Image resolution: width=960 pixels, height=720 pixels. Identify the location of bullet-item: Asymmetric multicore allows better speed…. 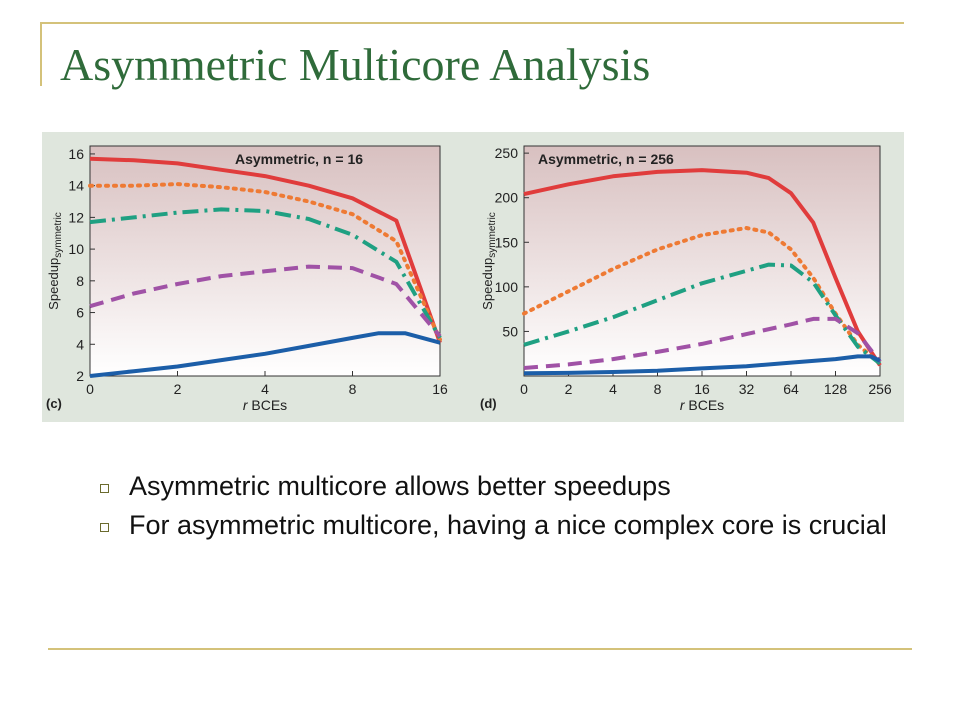
(500, 486).